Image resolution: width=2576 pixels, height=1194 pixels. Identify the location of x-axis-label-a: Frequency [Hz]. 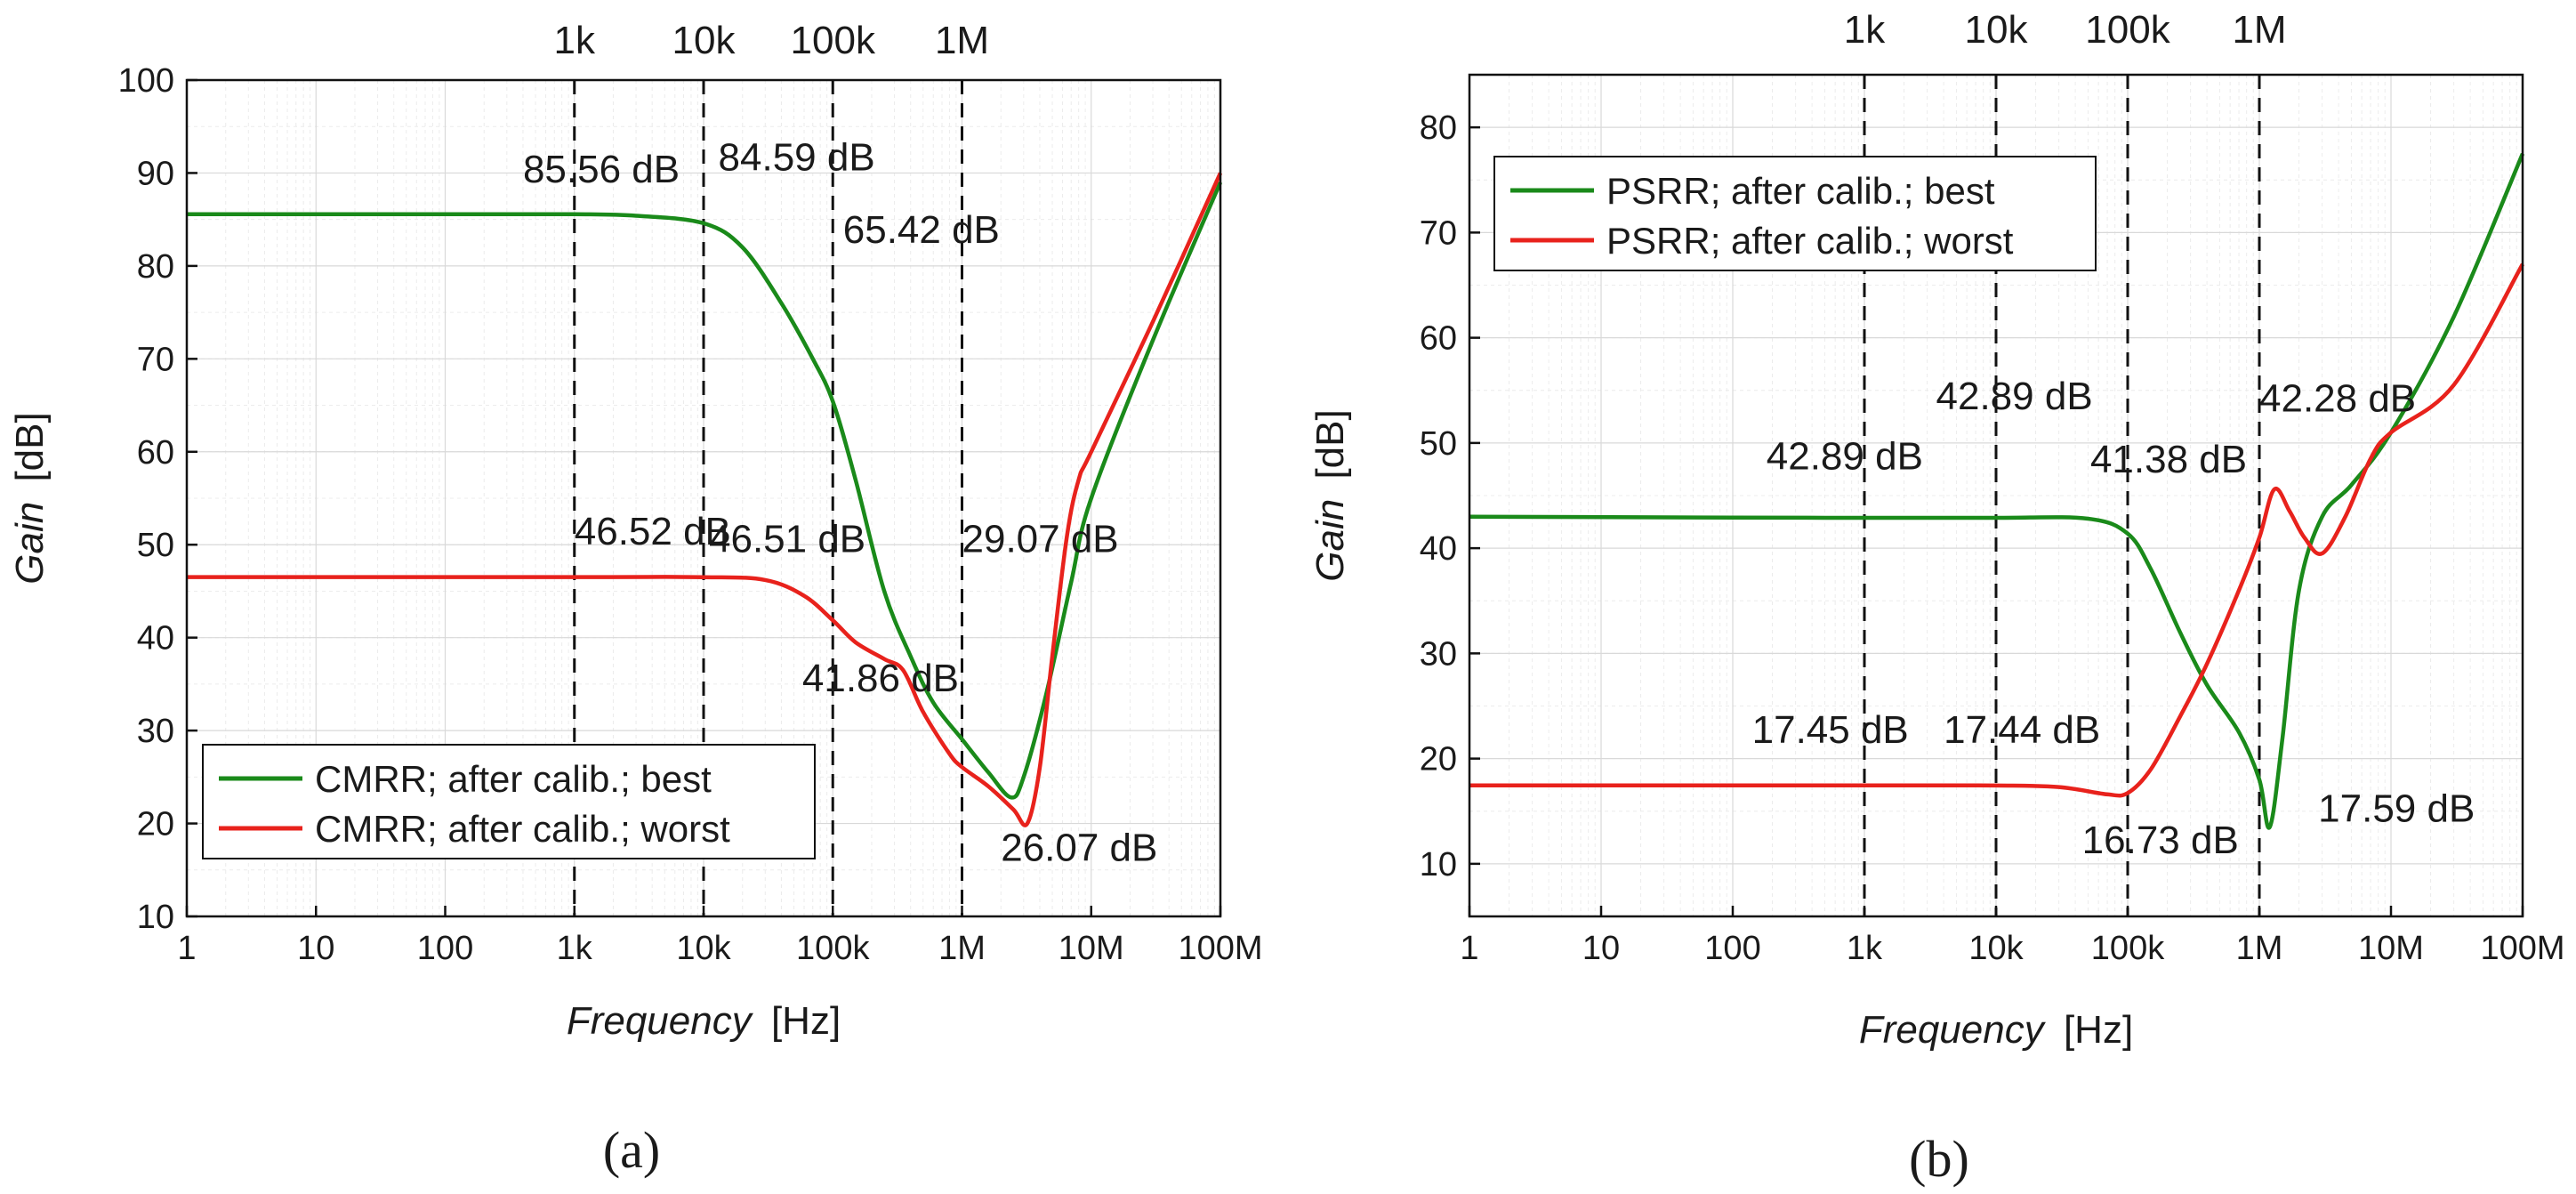
(704, 1021).